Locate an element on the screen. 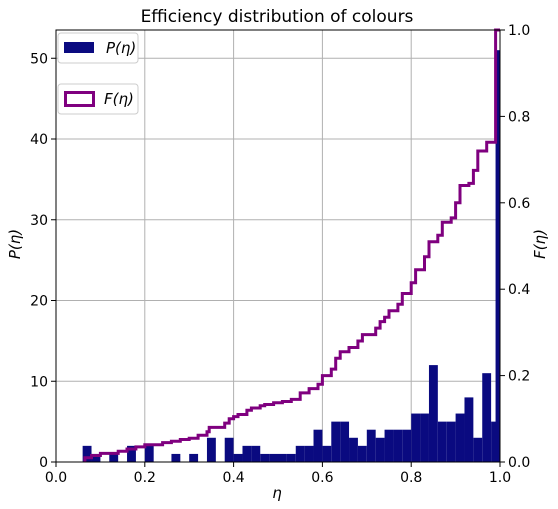 The height and width of the screenshot is (509, 558). right-y-tick-label: 0.0 is located at coordinates (519, 463).